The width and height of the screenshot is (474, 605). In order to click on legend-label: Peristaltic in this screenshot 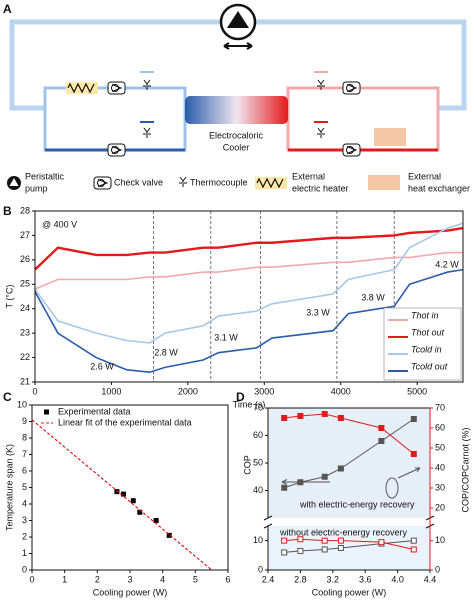, I will do `click(45, 176)`.